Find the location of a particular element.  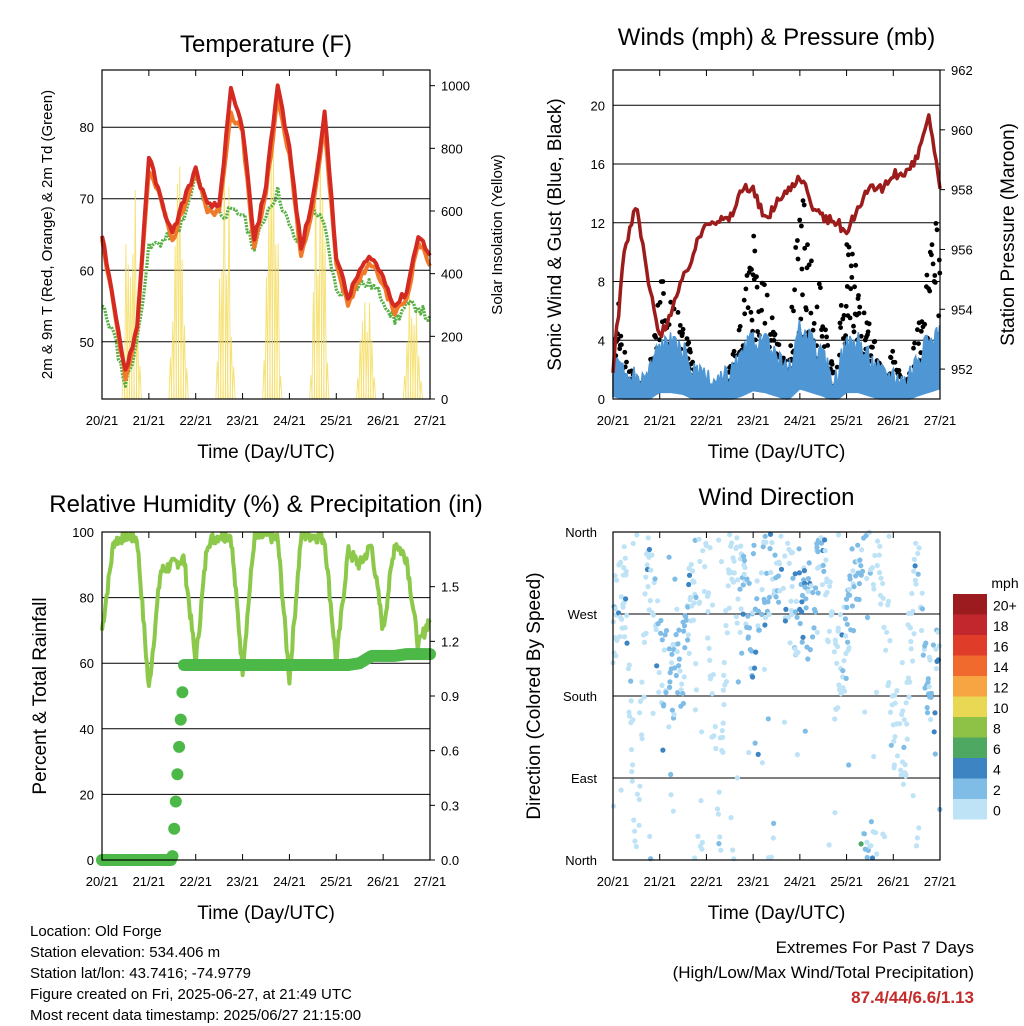

y-tick-label: 50 is located at coordinates (87, 342).